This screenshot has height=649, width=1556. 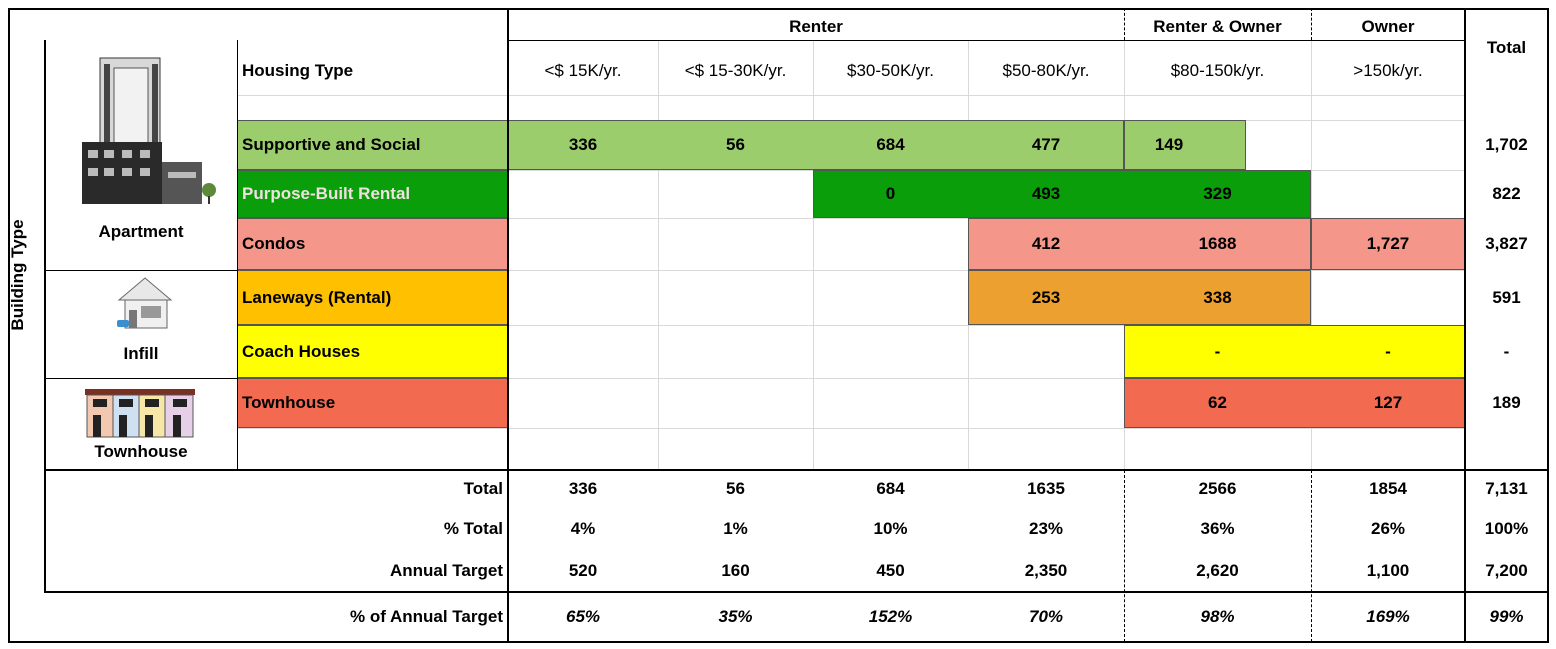 What do you see at coordinates (1388, 616) in the screenshot?
I see `summary-value: 169%` at bounding box center [1388, 616].